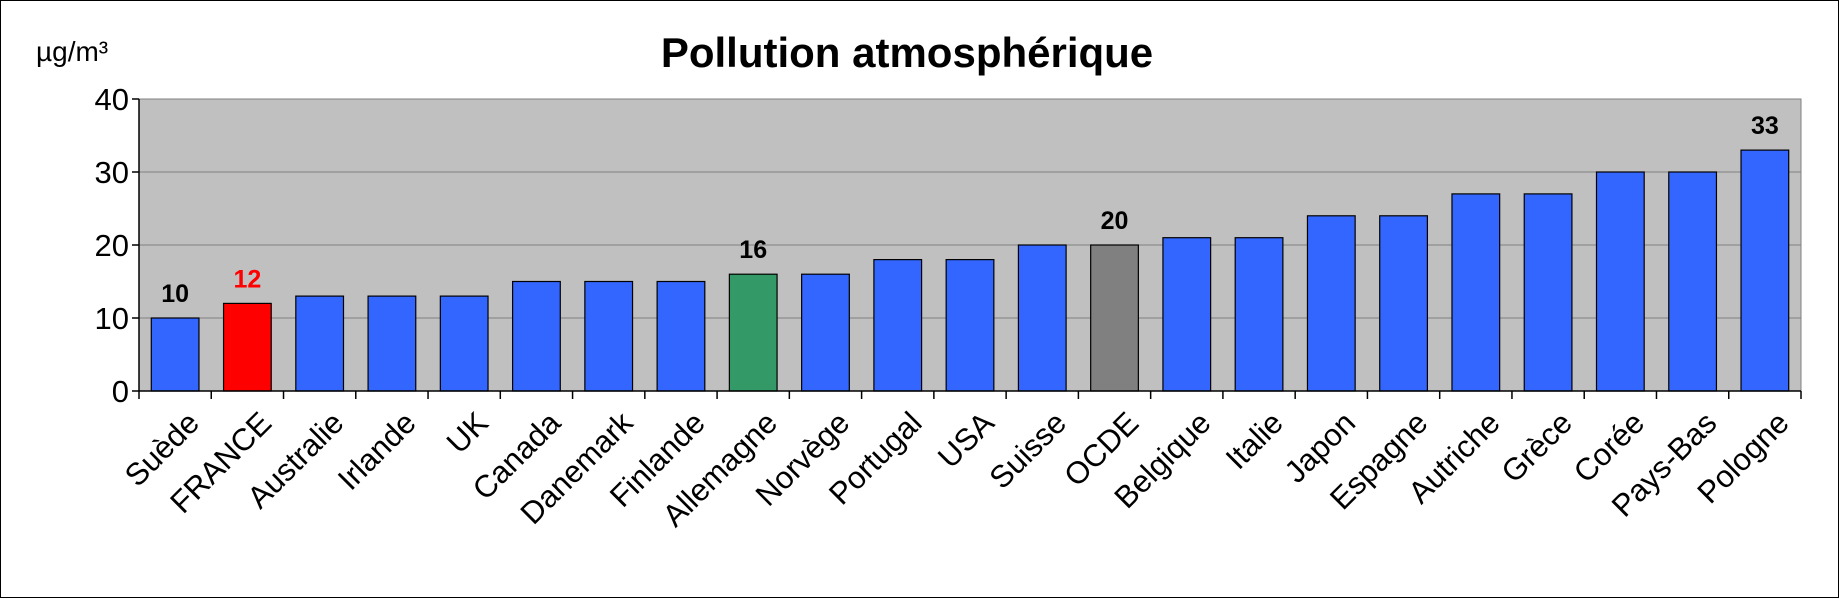 The image size is (1839, 599). What do you see at coordinates (1548, 292) in the screenshot?
I see `bar-grece` at bounding box center [1548, 292].